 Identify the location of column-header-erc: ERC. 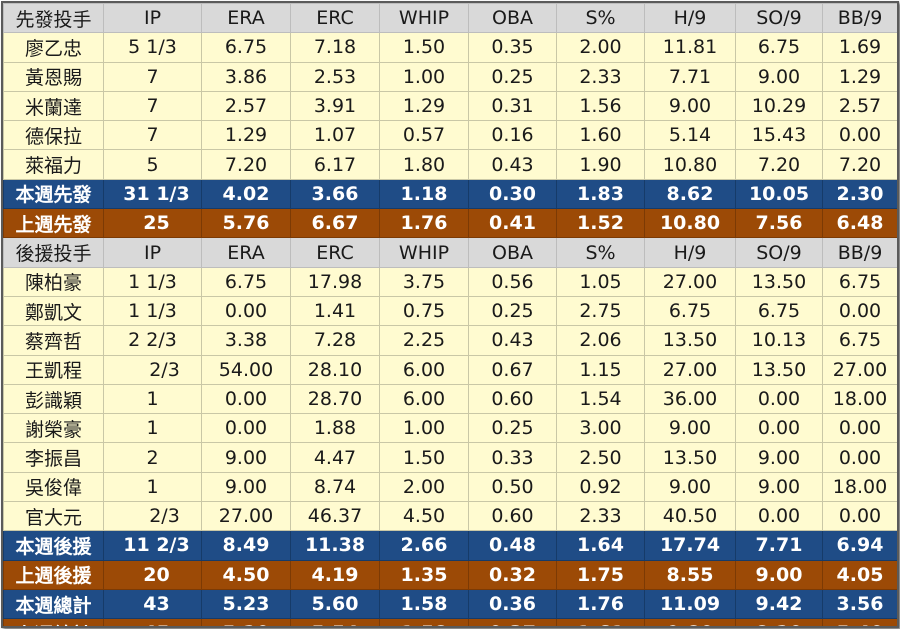
(335, 18).